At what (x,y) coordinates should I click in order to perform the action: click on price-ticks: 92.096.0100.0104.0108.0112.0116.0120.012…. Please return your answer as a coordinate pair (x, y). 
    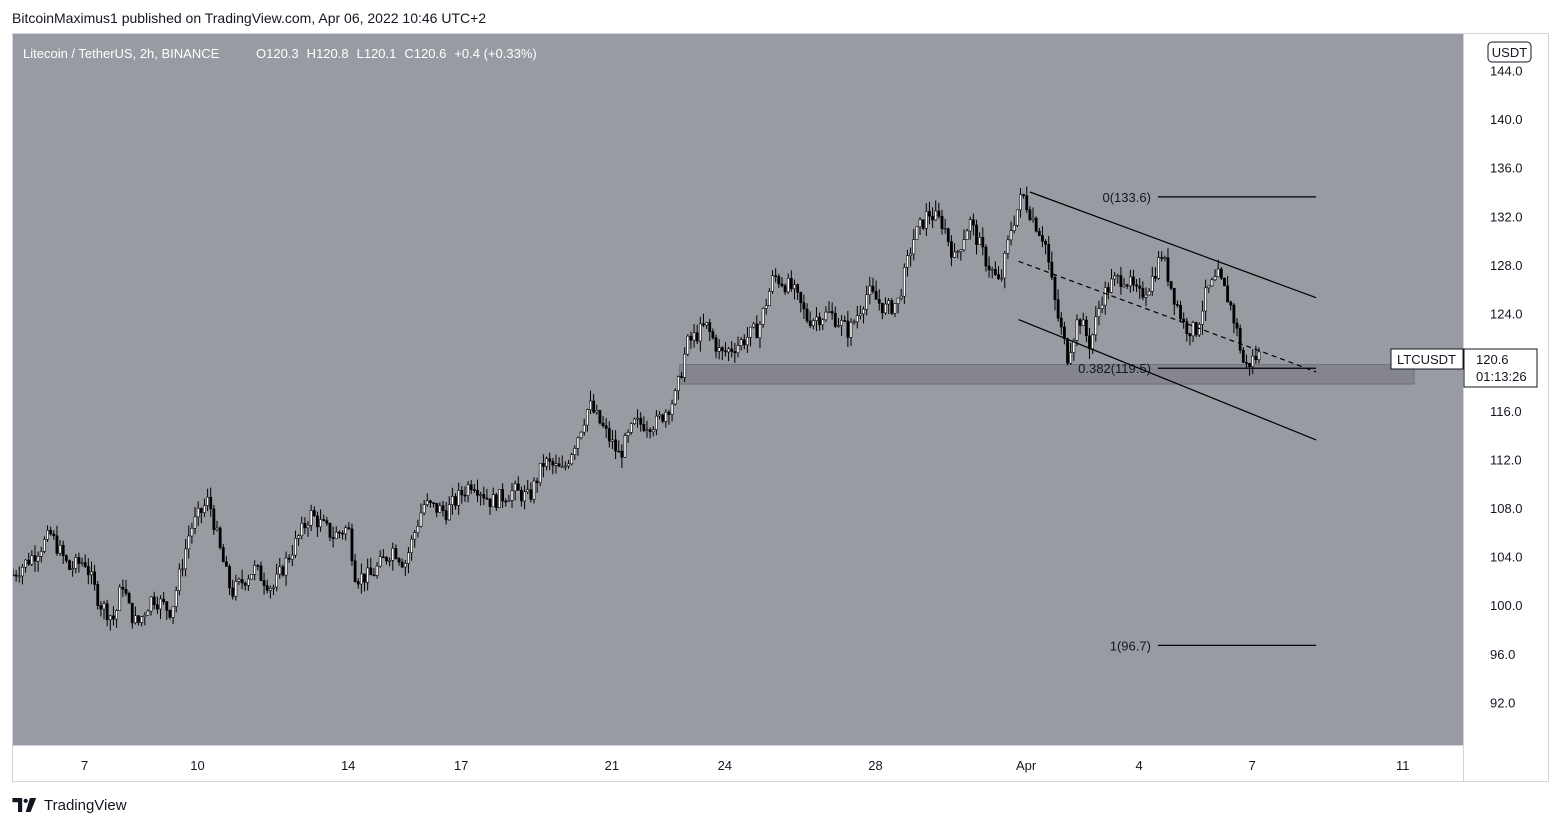
    Looking at the image, I should click on (1506, 386).